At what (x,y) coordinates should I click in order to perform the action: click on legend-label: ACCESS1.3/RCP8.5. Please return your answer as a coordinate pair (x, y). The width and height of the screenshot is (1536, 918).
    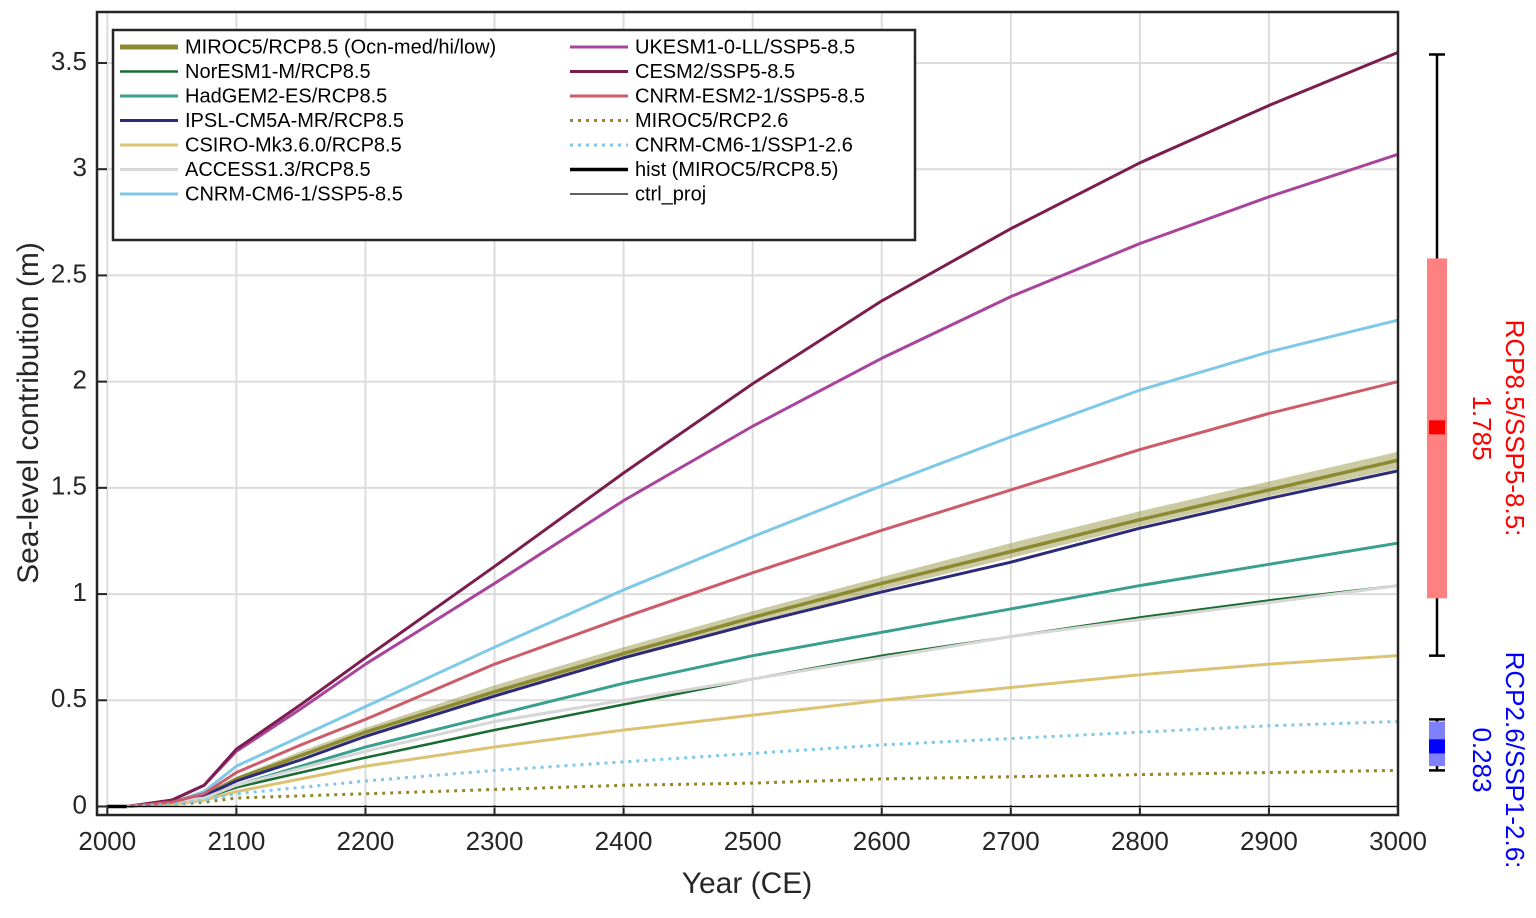
    Looking at the image, I should click on (278, 170).